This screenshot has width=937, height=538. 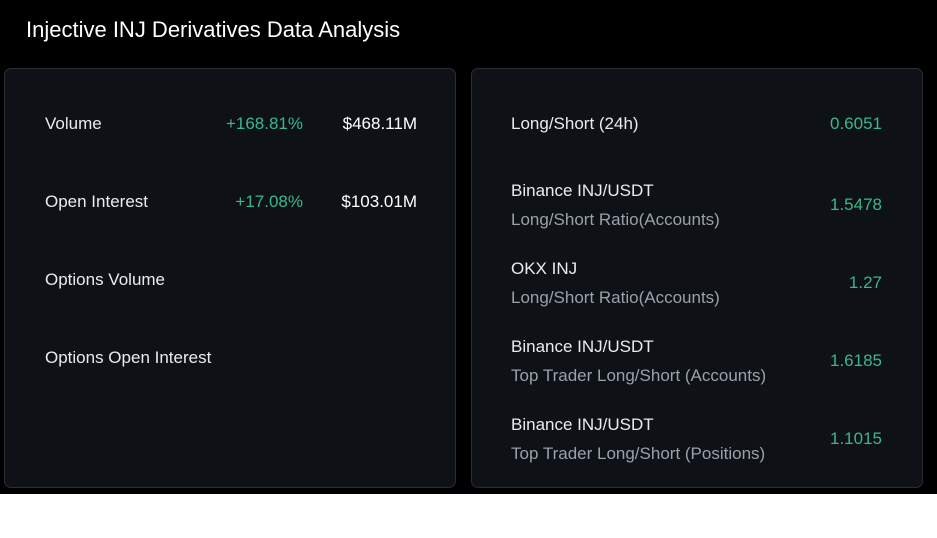 I want to click on long-short-24h-value: 0.6051, so click(x=856, y=123).